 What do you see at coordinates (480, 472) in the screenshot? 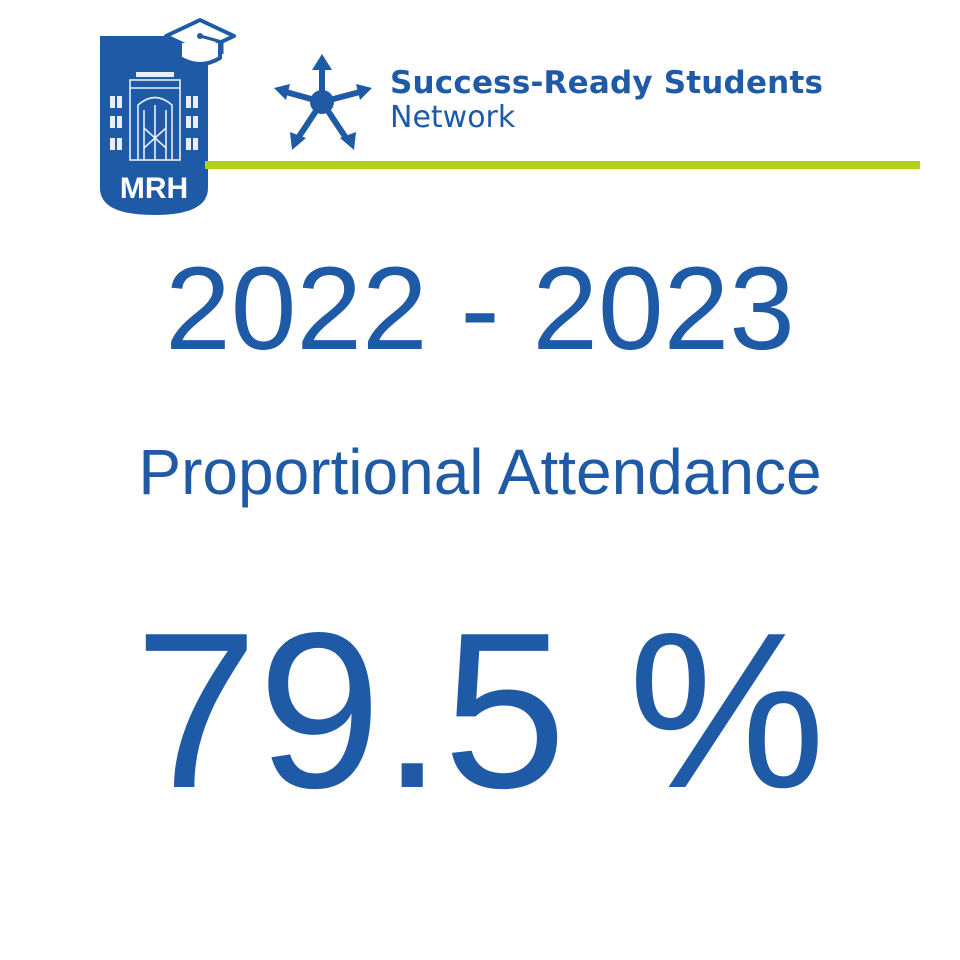
I see `metric-label: Proportional Attendance` at bounding box center [480, 472].